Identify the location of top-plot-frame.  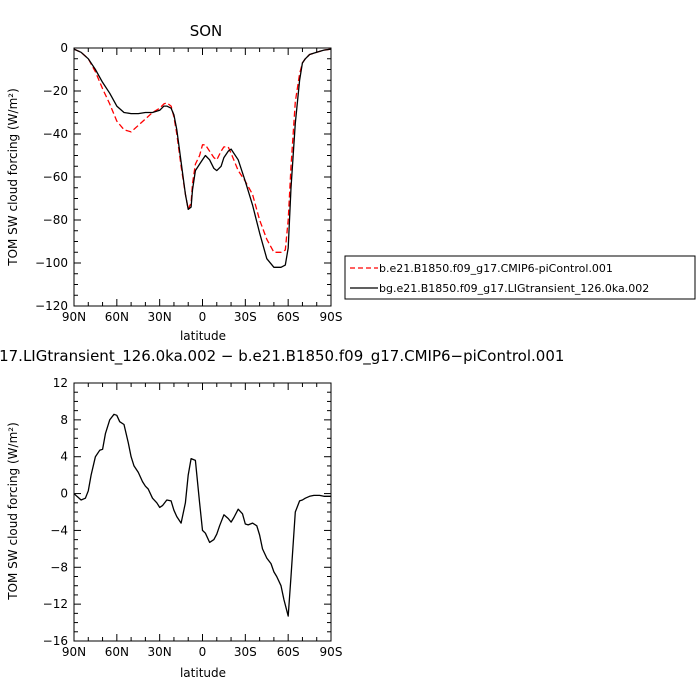
(202, 177).